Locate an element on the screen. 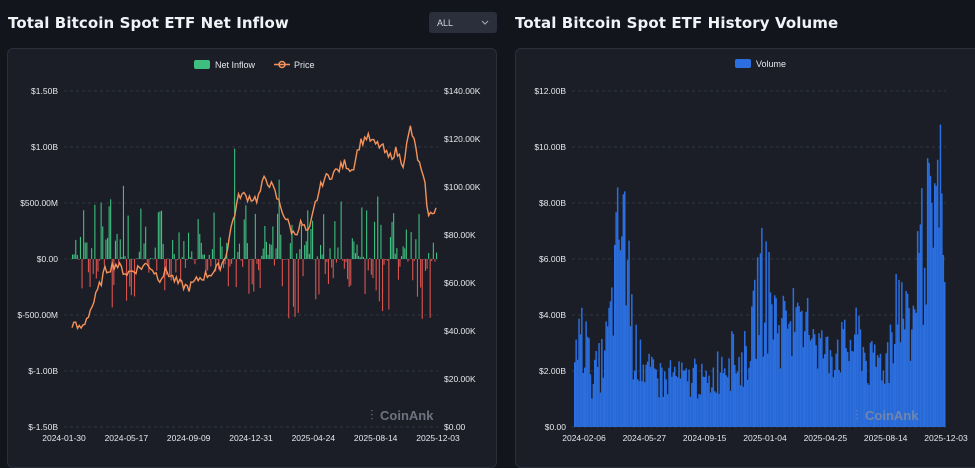  legend-price-marker is located at coordinates (282, 64).